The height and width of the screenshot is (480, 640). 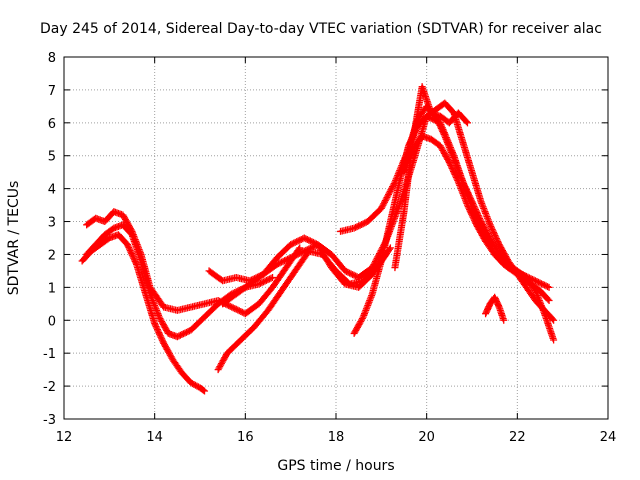 What do you see at coordinates (52, 124) in the screenshot?
I see `y-tick-label: 6` at bounding box center [52, 124].